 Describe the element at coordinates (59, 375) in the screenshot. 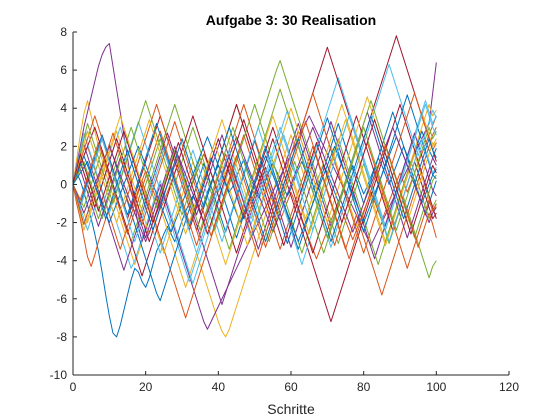

I see `y-tick-label: -10` at that location.